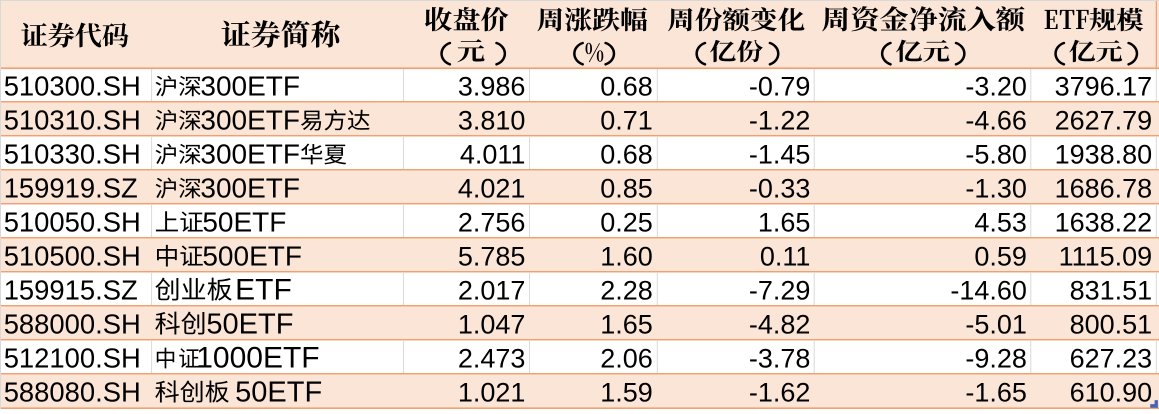  I want to click on svg-text: -4.66, so click(996, 121).